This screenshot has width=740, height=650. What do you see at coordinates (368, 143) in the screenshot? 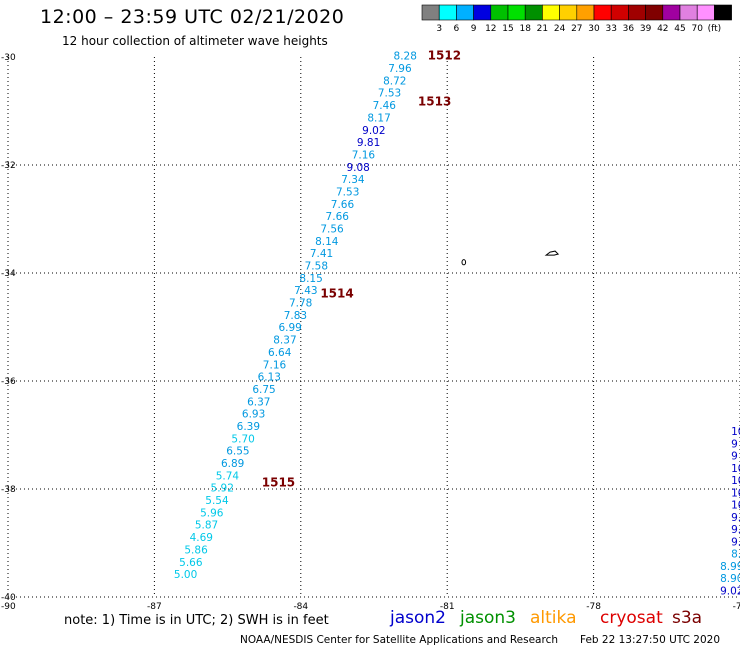
I see `swh-value-label: 9.81` at bounding box center [368, 143].